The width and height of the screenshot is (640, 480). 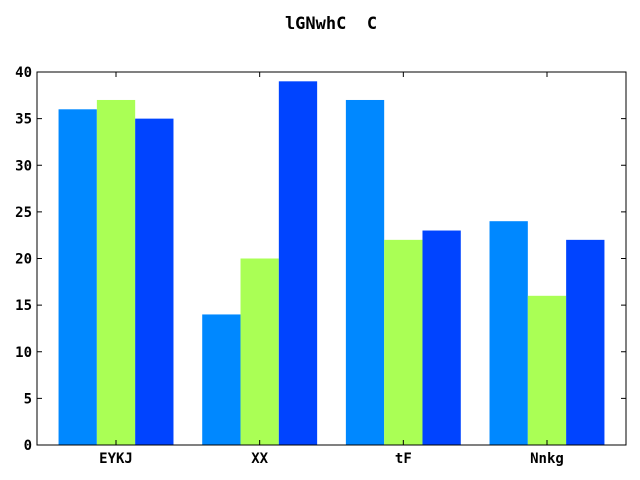 What do you see at coordinates (23, 353) in the screenshot?
I see `y-tick-label-10: 10` at bounding box center [23, 353].